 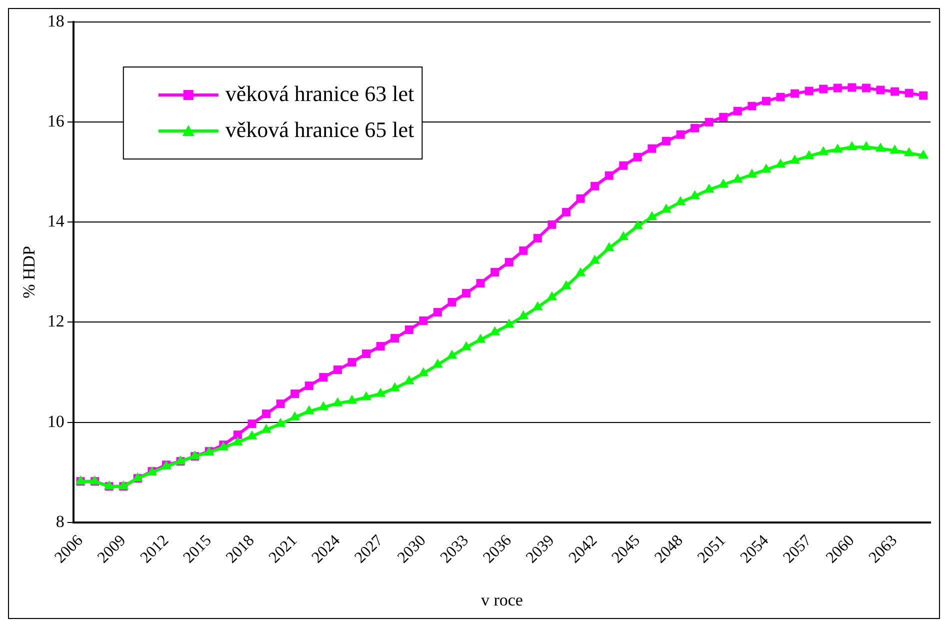 What do you see at coordinates (319, 93) in the screenshot?
I see `legend-label: věková hranice 63 let` at bounding box center [319, 93].